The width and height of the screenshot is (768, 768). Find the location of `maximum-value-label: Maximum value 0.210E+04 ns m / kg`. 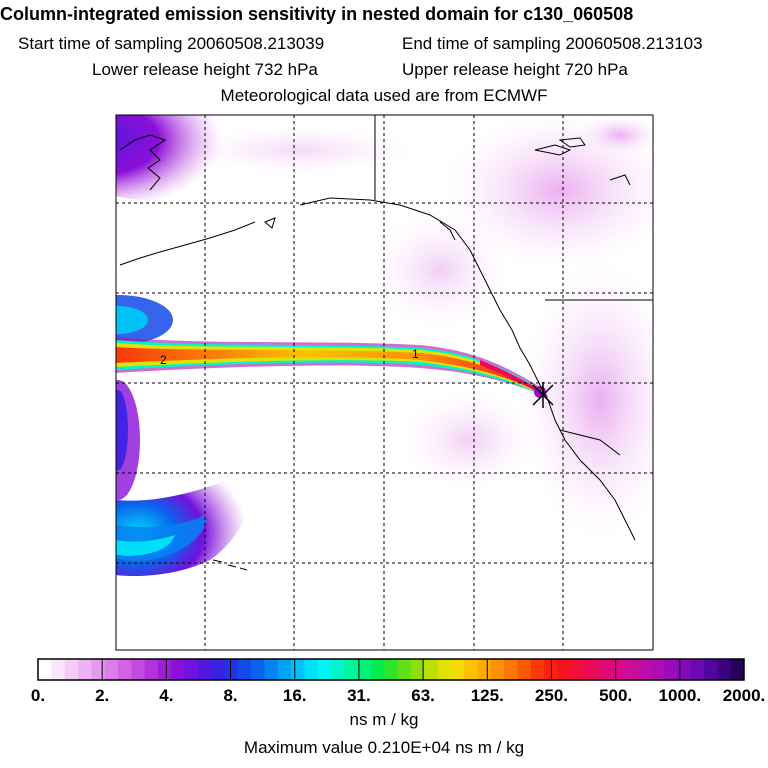

maximum-value-label: Maximum value 0.210E+04 ns m / kg is located at coordinates (384, 747).